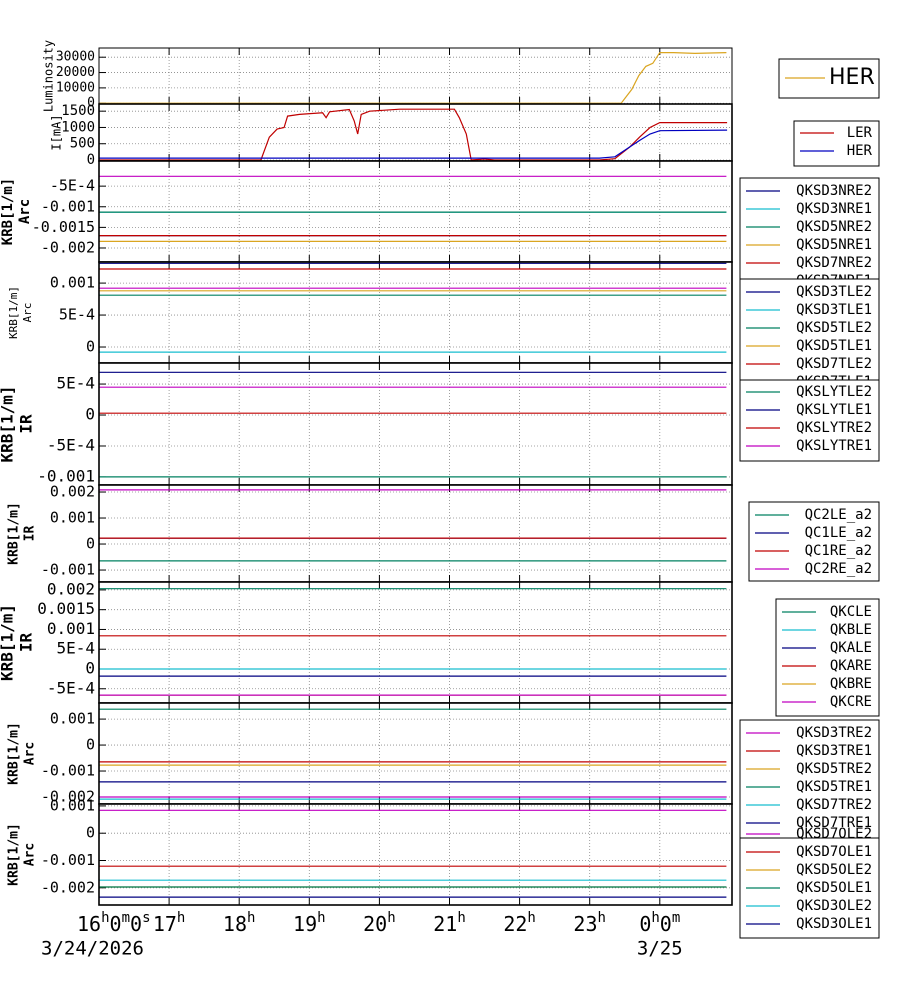  Describe the element at coordinates (834, 870) in the screenshot. I see `legend-label: QKSD5OLE2` at that location.